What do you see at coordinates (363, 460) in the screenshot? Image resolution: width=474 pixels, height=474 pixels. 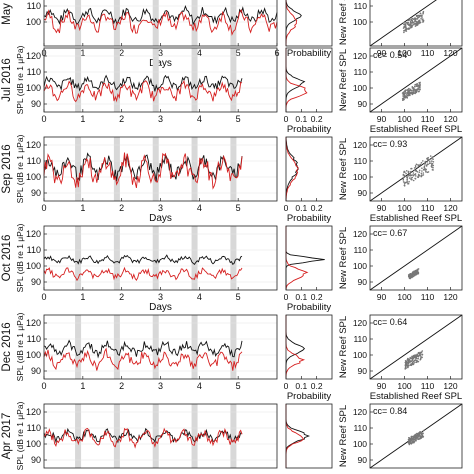 I see `scatter-y-tick-label: 90` at bounding box center [363, 460].